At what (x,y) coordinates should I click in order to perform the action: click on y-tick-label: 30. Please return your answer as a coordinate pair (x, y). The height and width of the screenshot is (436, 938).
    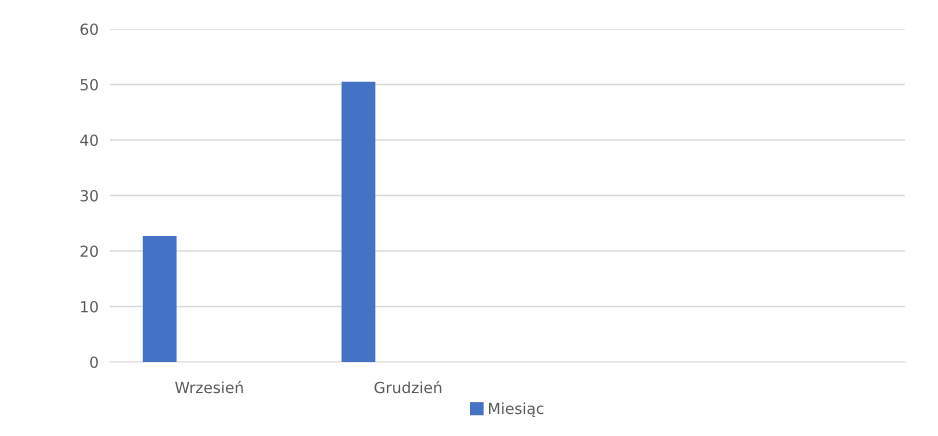
    Looking at the image, I should click on (89, 196).